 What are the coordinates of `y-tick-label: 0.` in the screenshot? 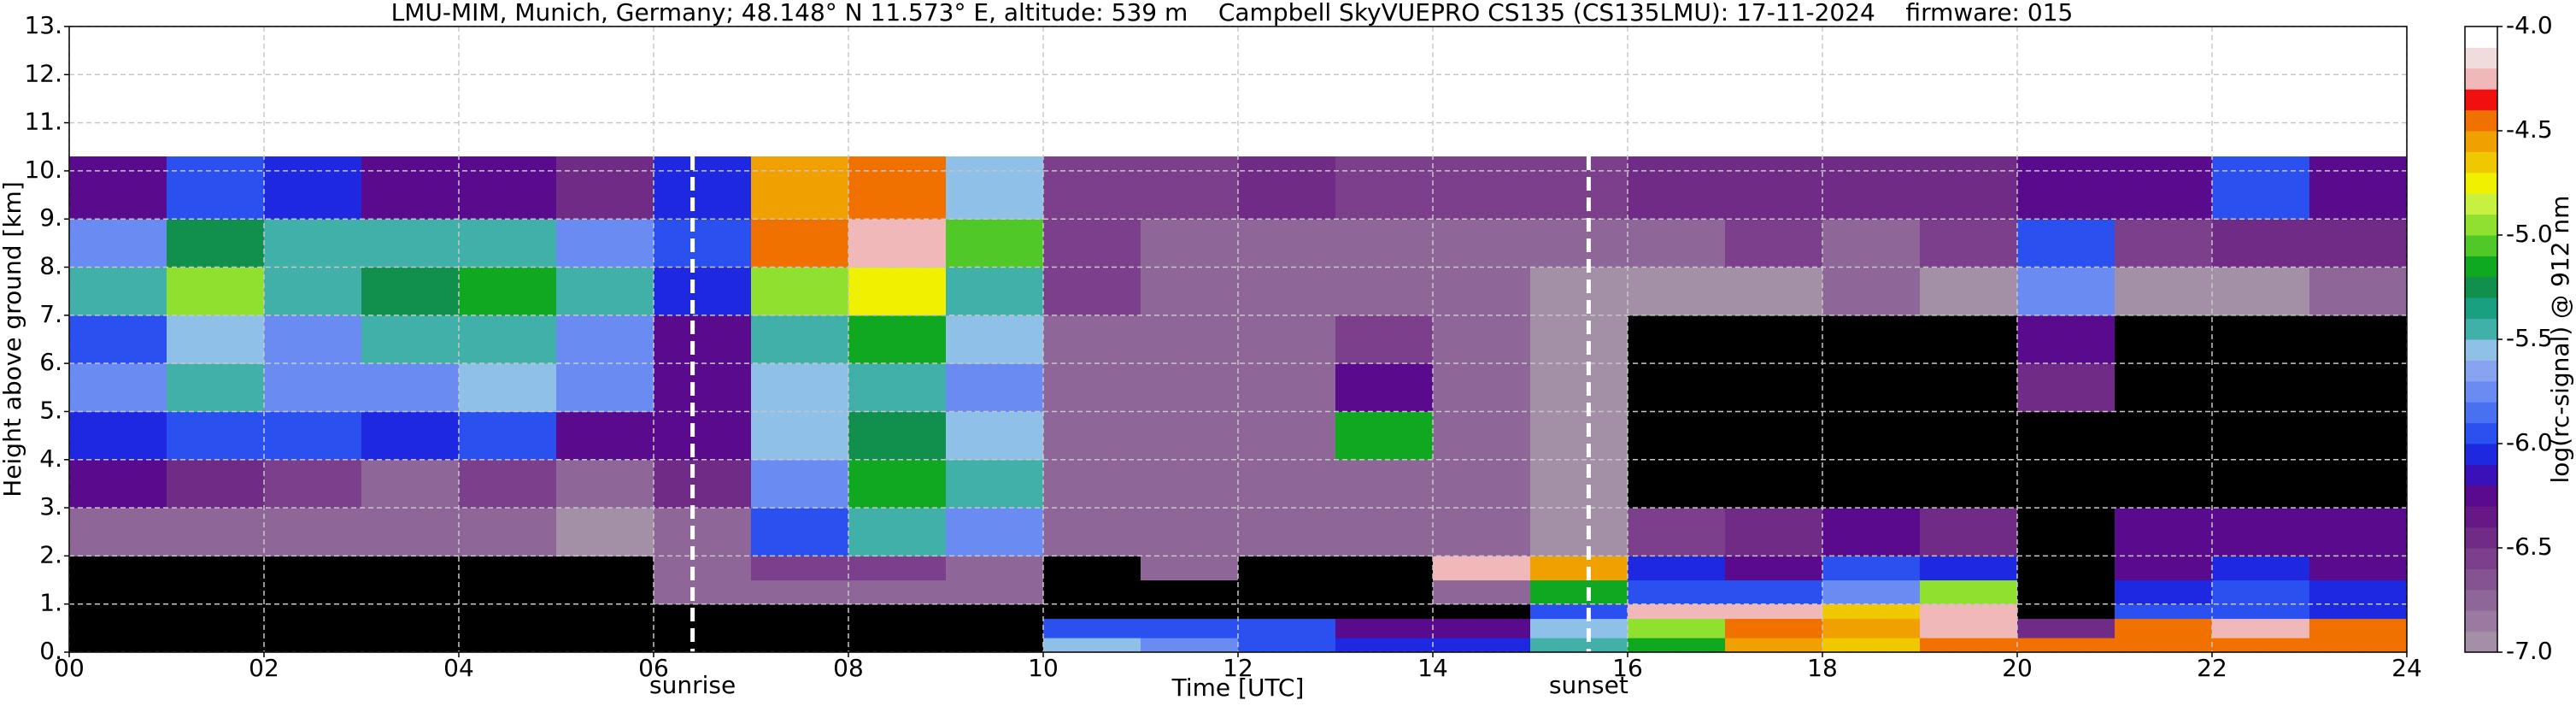 It's located at (50, 651).